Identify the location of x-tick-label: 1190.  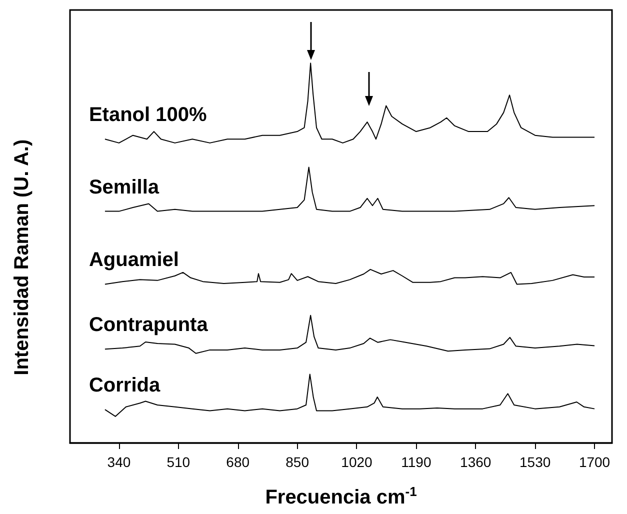
(416, 462).